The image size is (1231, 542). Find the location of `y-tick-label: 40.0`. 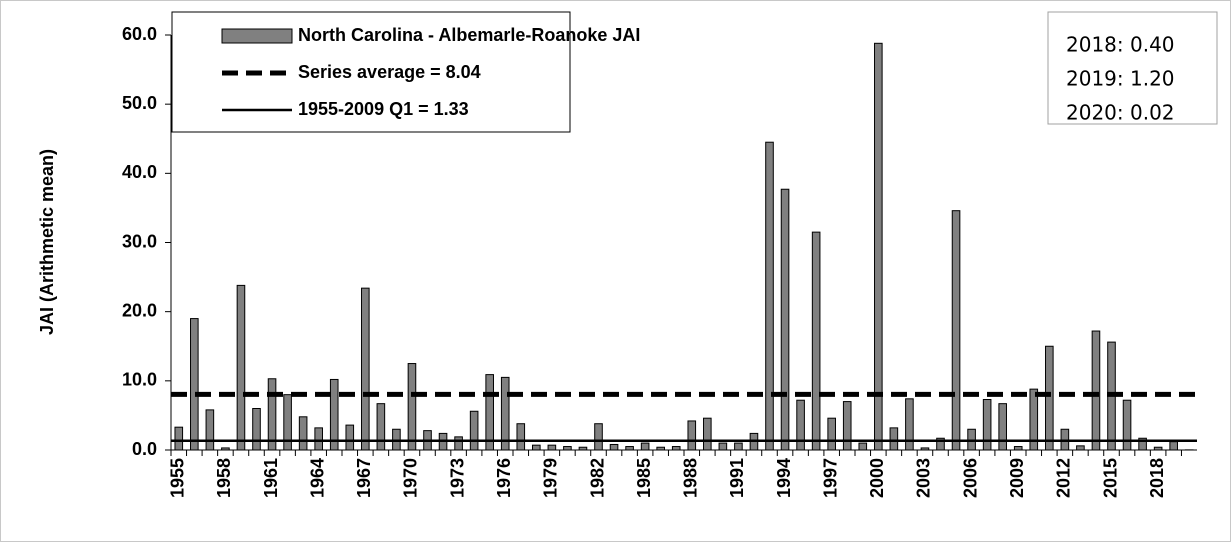

y-tick-label: 40.0 is located at coordinates (139, 172).